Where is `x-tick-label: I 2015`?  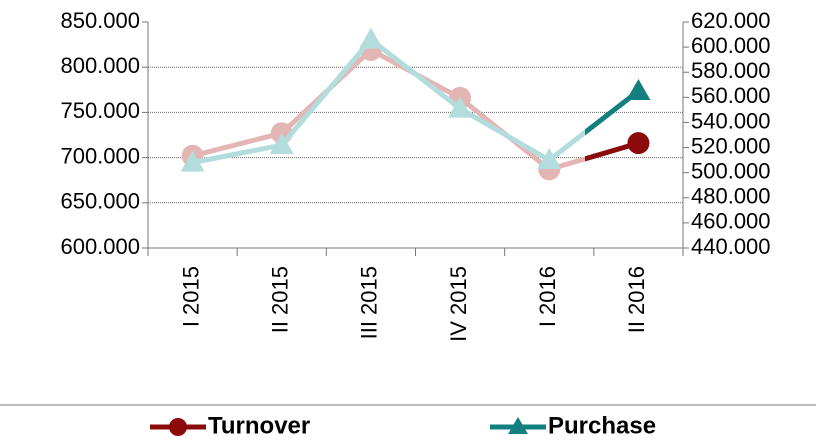
x-tick-label: I 2015 is located at coordinates (190, 296).